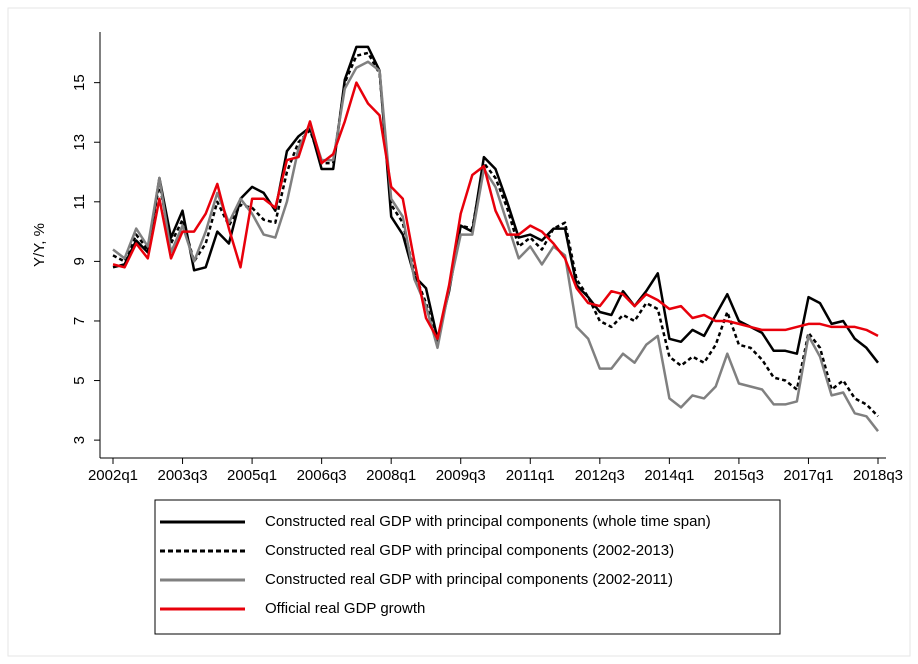 This screenshot has width=918, height=664. What do you see at coordinates (79, 321) in the screenshot?
I see `y-tick-label: 7` at bounding box center [79, 321].